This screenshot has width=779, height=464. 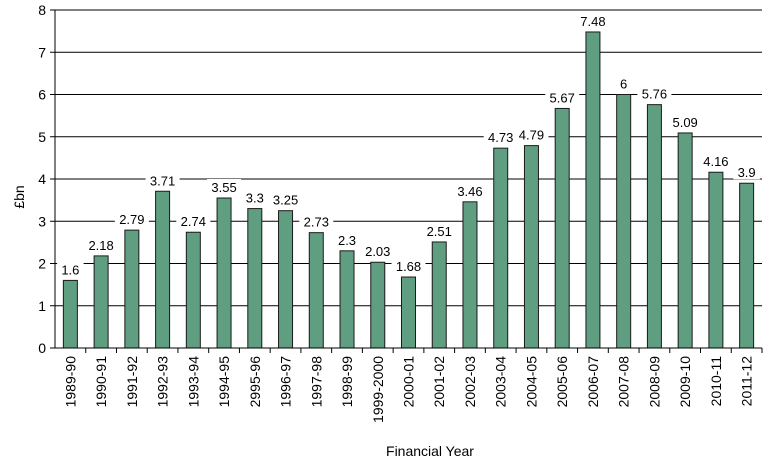 I want to click on data-label: 3.9, so click(x=747, y=172).